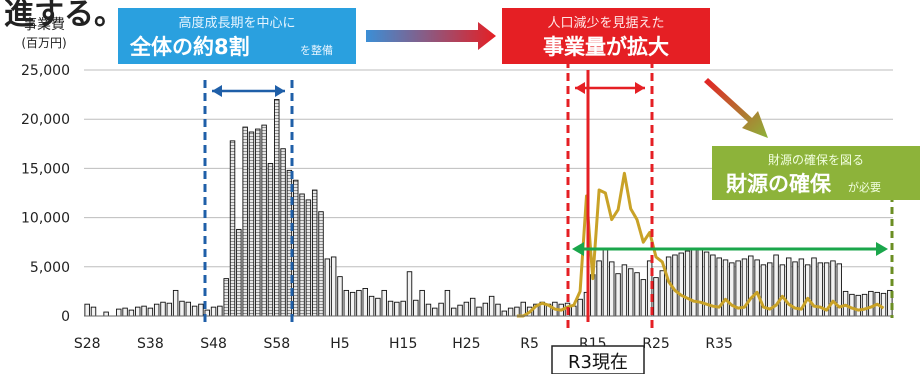 This screenshot has width=922, height=374. What do you see at coordinates (580, 88) in the screenshot?
I see `red-arrow-head-left` at bounding box center [580, 88].